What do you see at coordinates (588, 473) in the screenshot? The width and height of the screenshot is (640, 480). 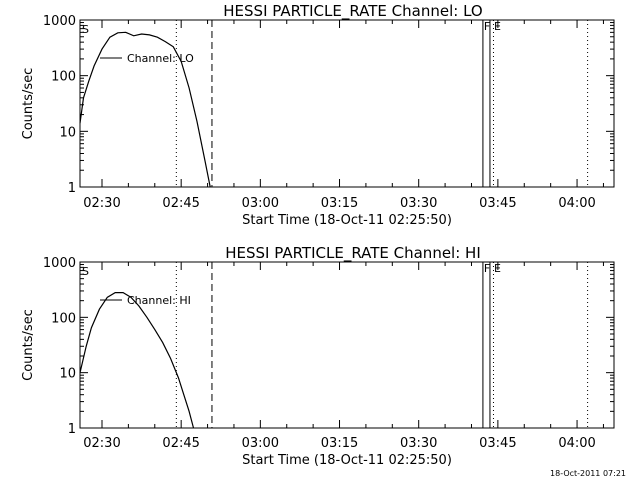 I see `footer-timestamp: 18-Oct-2011 07:21` at bounding box center [588, 473].